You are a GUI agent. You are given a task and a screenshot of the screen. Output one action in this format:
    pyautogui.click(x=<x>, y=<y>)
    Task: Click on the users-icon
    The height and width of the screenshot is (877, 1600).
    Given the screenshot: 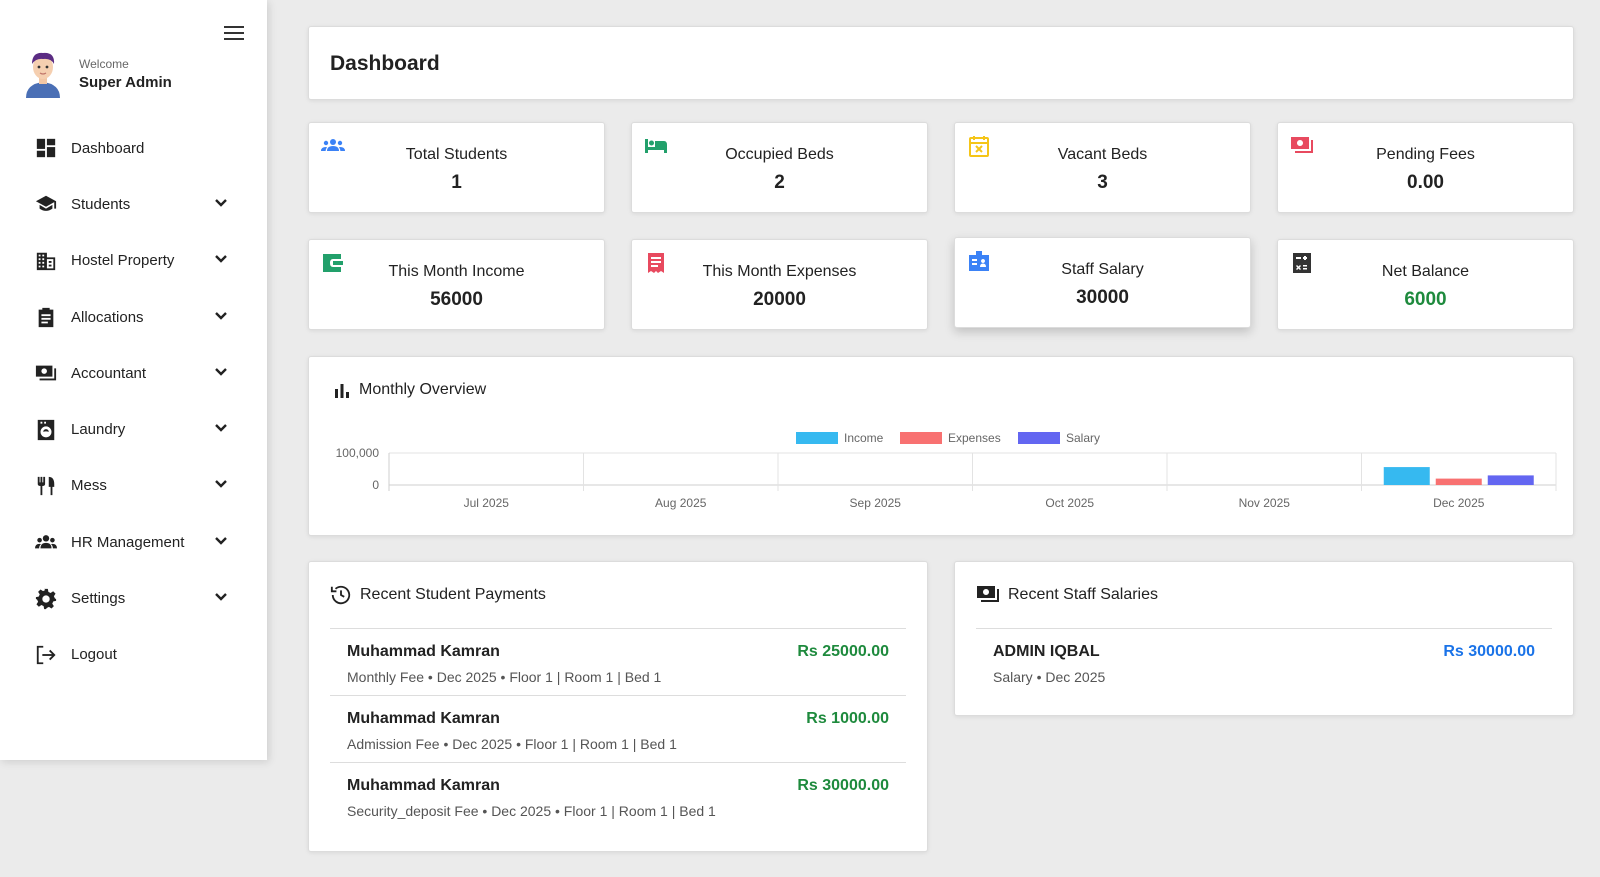 What is the action you would take?
    pyautogui.click(x=333, y=146)
    